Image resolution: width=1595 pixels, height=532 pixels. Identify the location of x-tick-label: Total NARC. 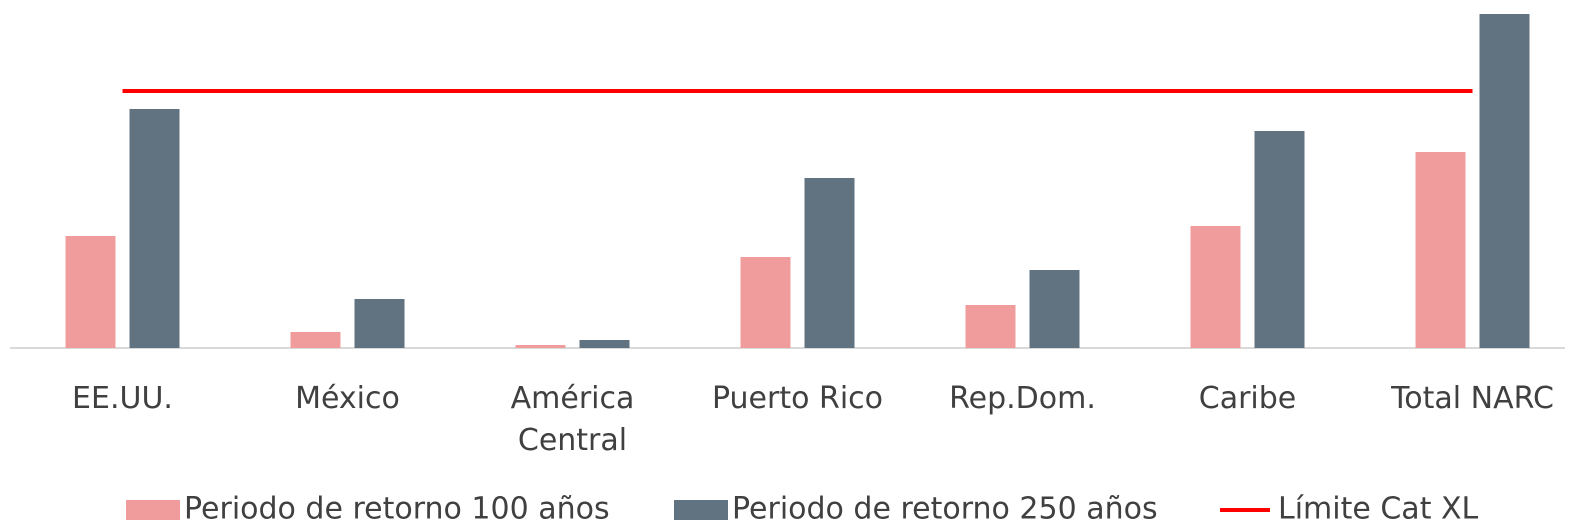
(1472, 398).